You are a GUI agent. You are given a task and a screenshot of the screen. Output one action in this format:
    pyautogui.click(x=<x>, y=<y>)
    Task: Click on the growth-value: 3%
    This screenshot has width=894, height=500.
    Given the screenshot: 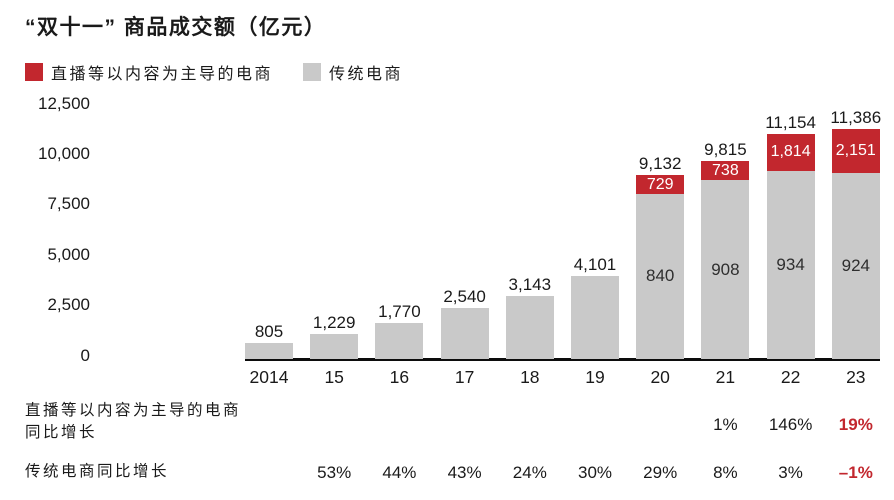 What is the action you would take?
    pyautogui.click(x=790, y=472)
    